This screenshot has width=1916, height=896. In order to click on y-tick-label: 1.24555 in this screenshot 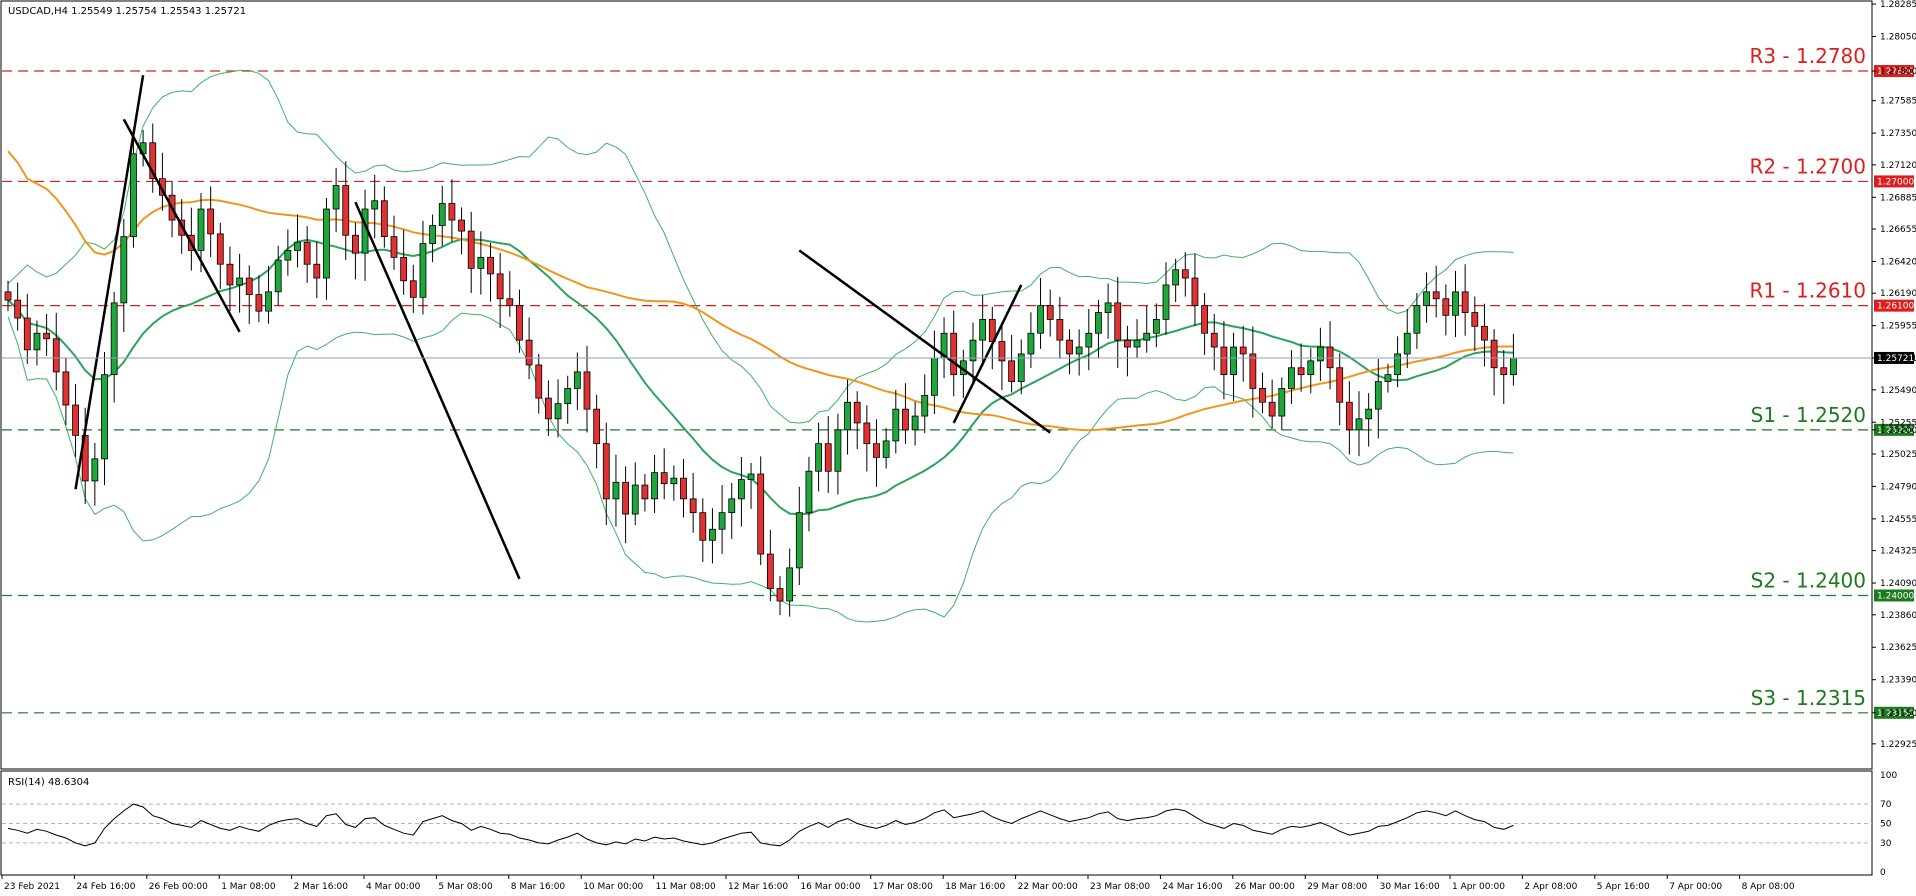, I will do `click(1898, 520)`.